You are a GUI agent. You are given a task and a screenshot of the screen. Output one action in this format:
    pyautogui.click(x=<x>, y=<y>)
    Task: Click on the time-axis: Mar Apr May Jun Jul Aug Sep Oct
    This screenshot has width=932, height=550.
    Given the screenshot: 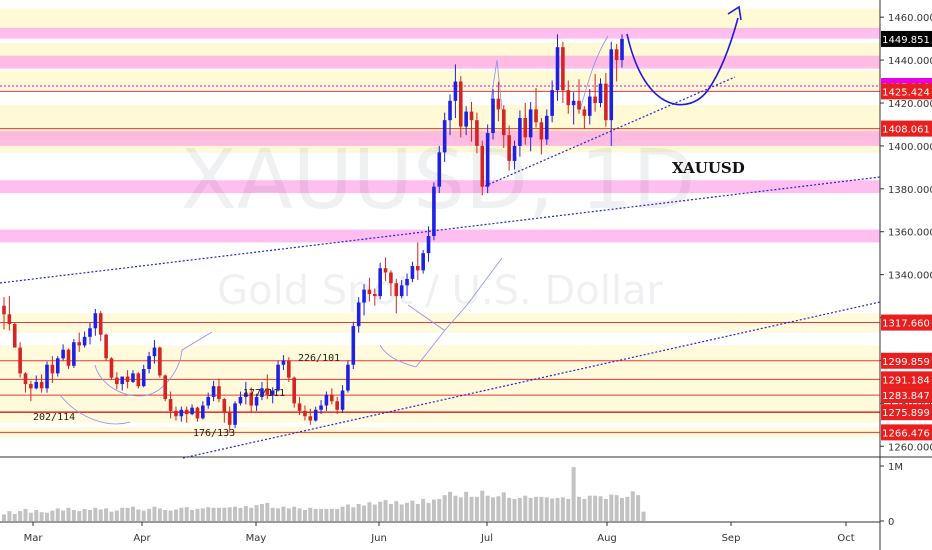 What is the action you would take?
    pyautogui.click(x=439, y=533)
    